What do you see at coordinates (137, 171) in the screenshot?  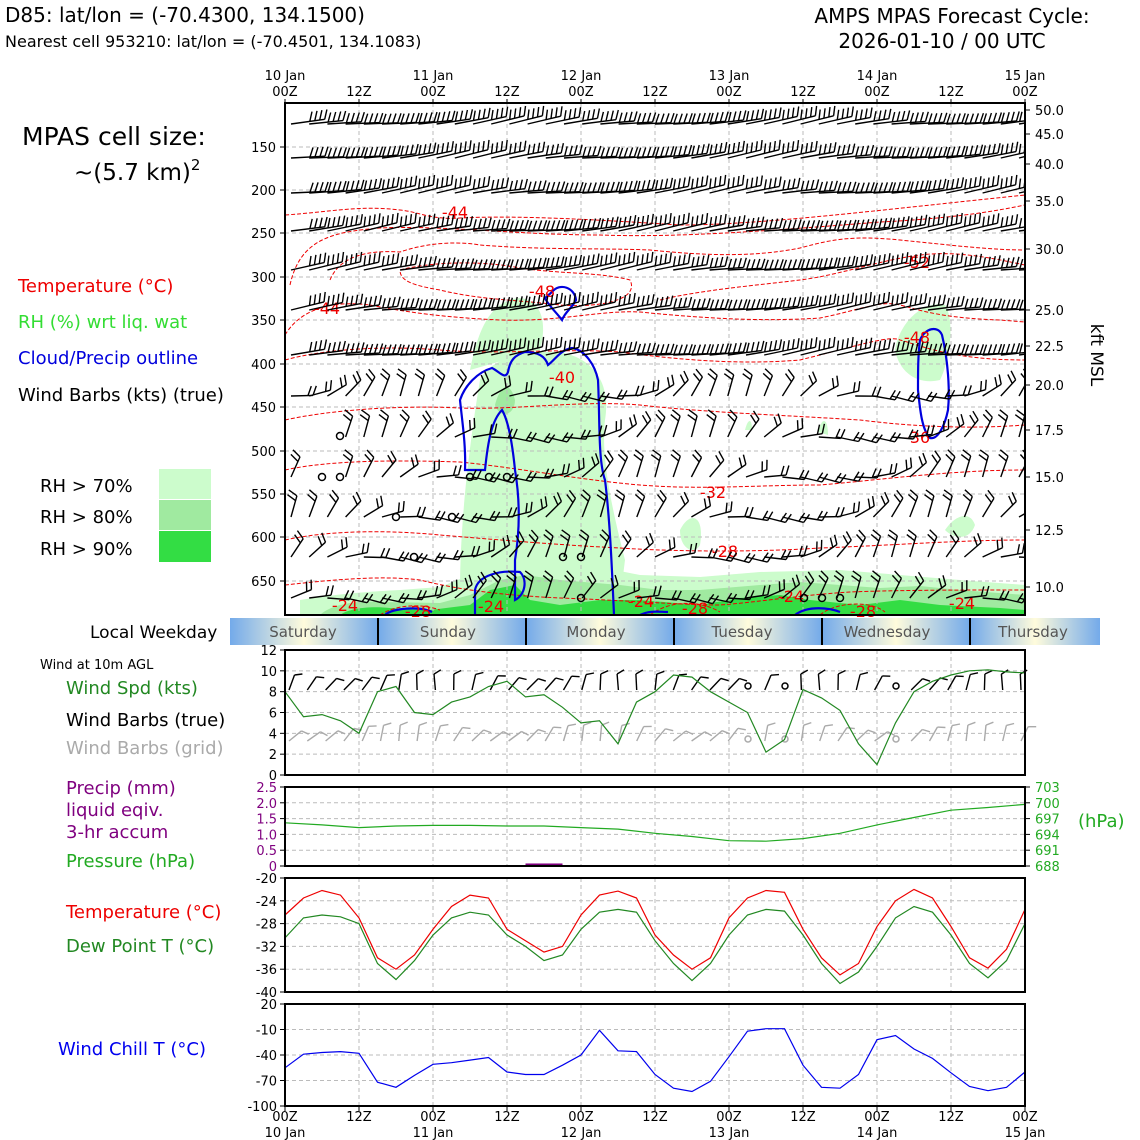 I see `cell-size-value: ~(5.7 km)2` at bounding box center [137, 171].